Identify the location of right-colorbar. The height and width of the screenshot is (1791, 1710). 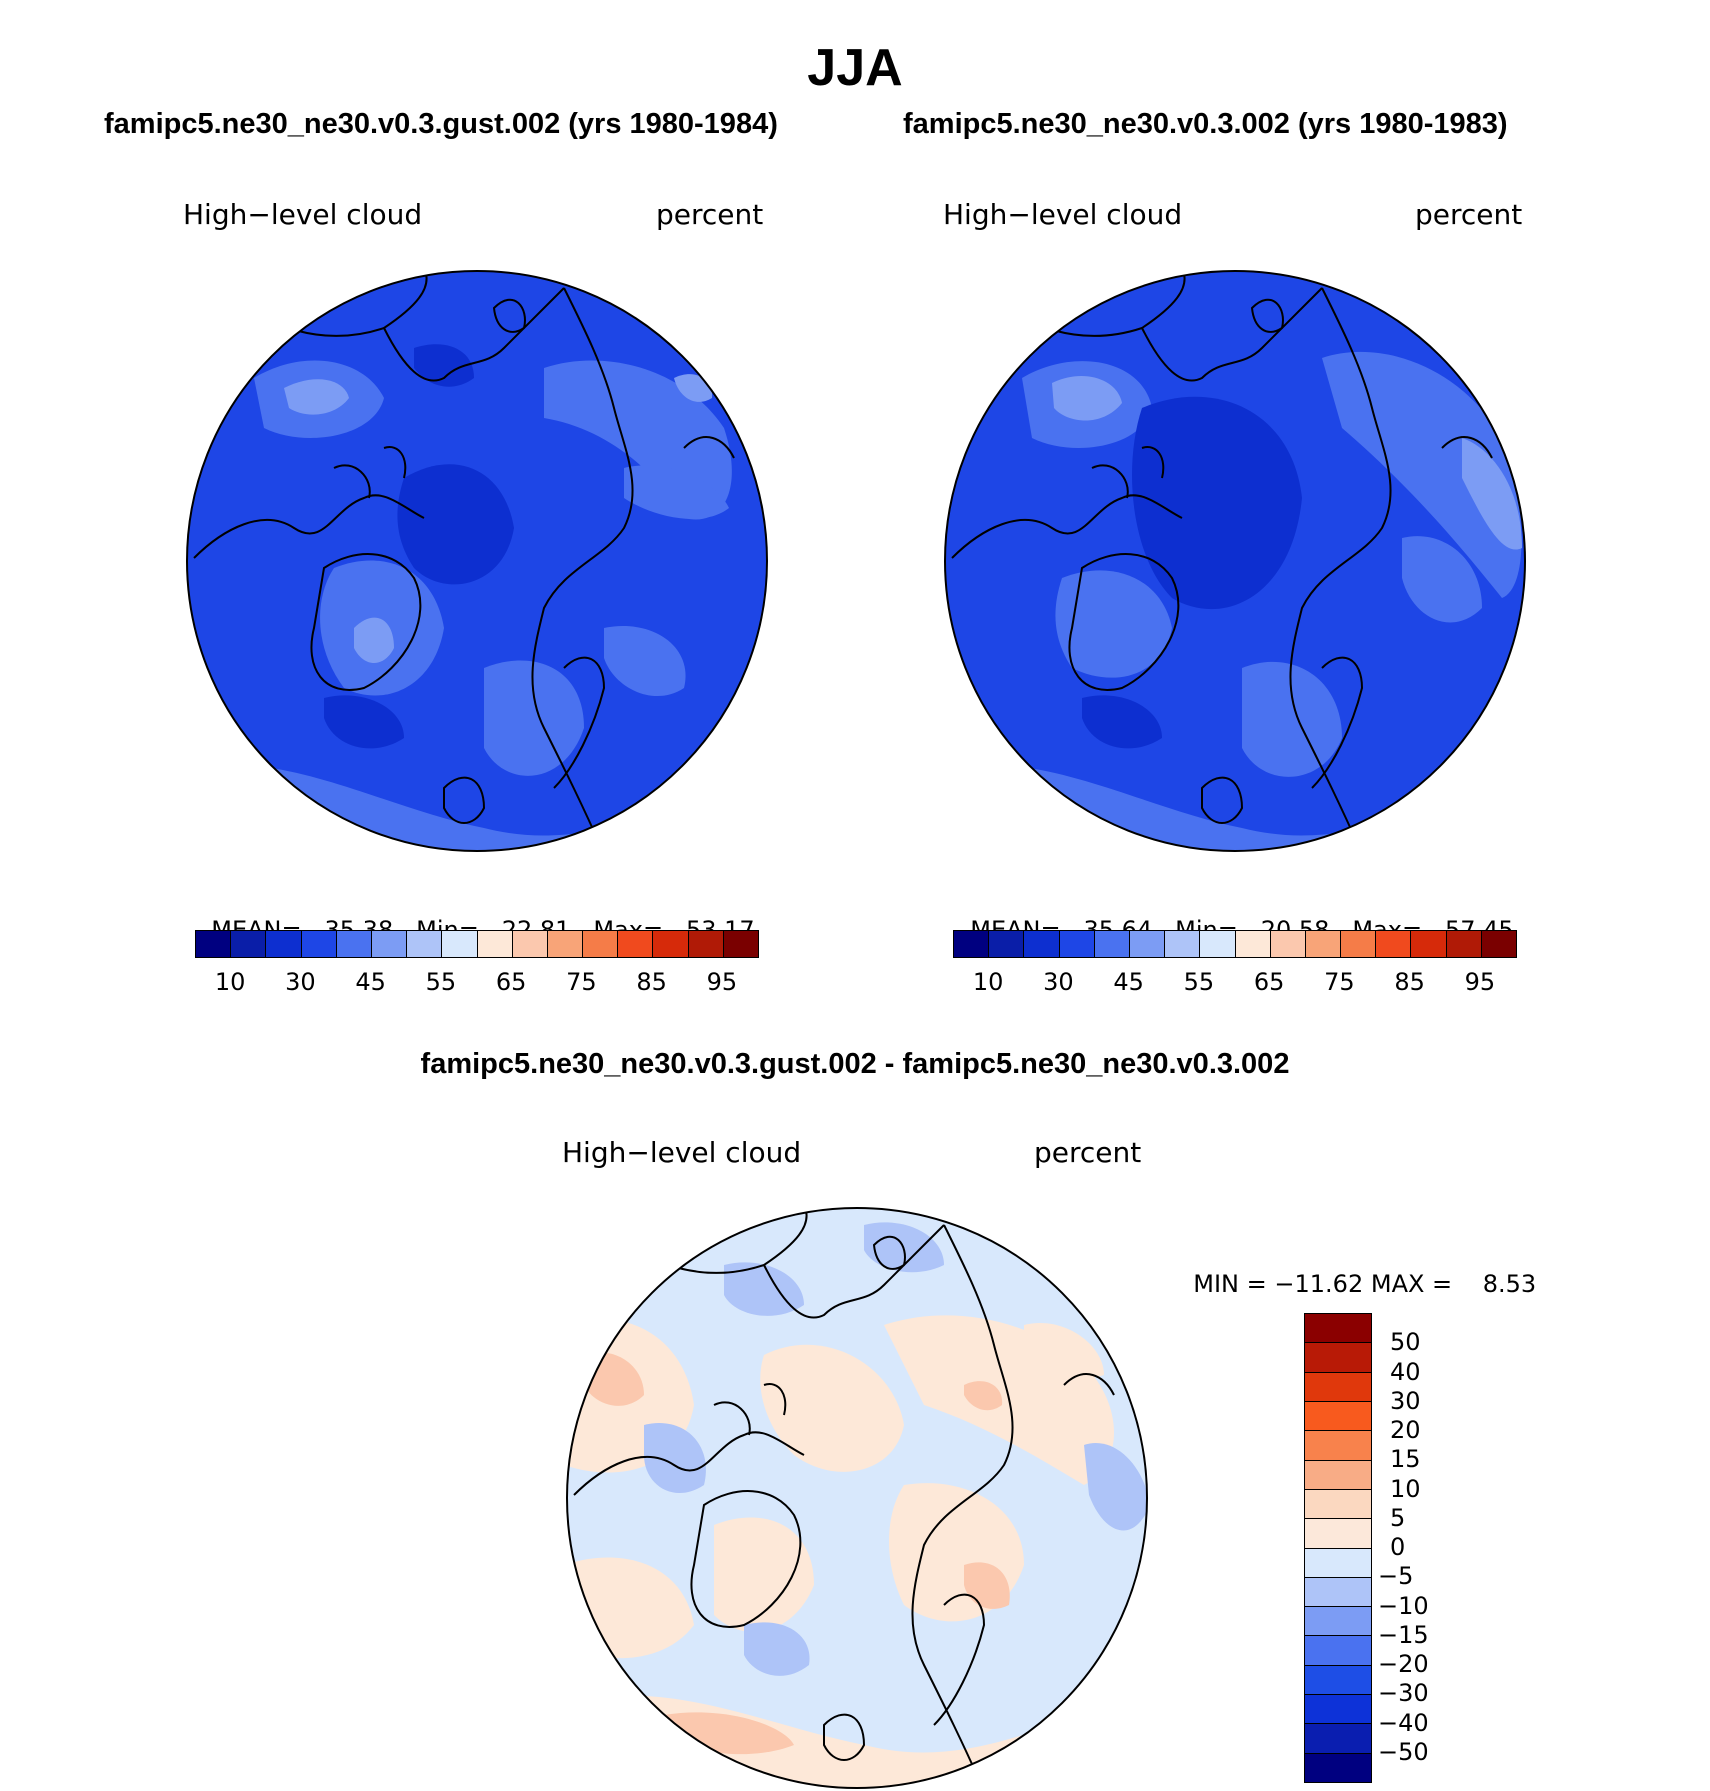
(1235, 944).